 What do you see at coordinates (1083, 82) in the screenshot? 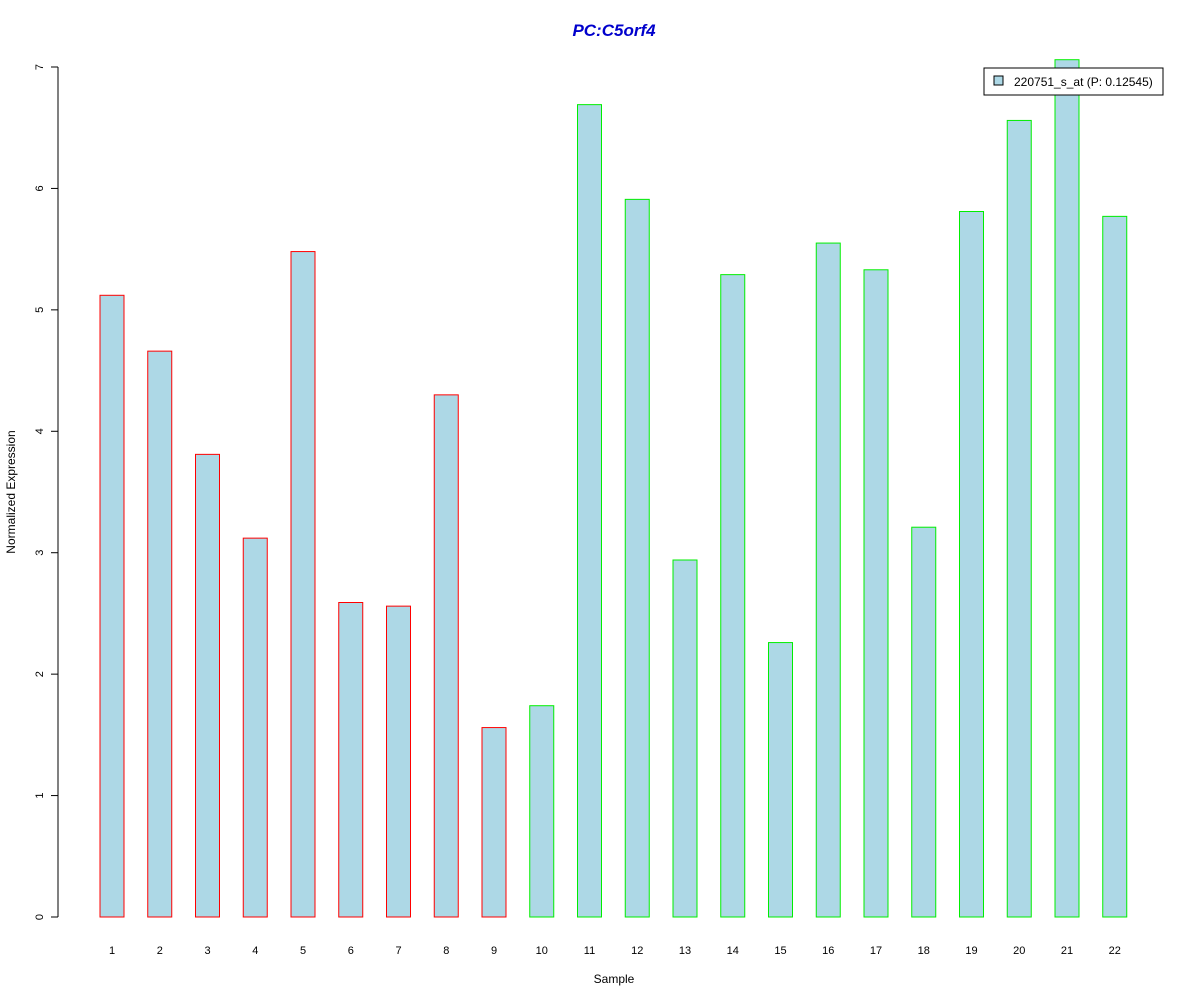
I see `legend-label: 220751_s_at (P: 0.12545)` at bounding box center [1083, 82].